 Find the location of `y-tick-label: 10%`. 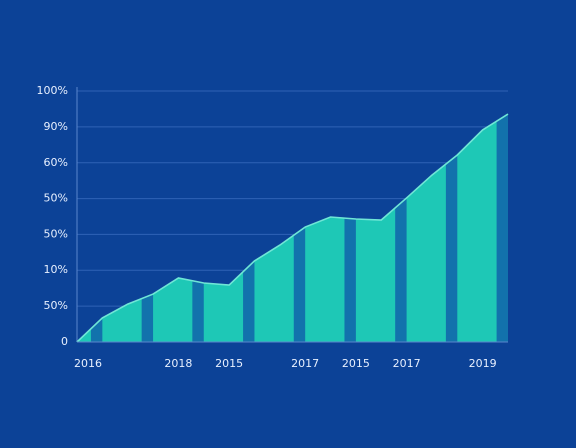

y-tick-label: 10% is located at coordinates (56, 269).